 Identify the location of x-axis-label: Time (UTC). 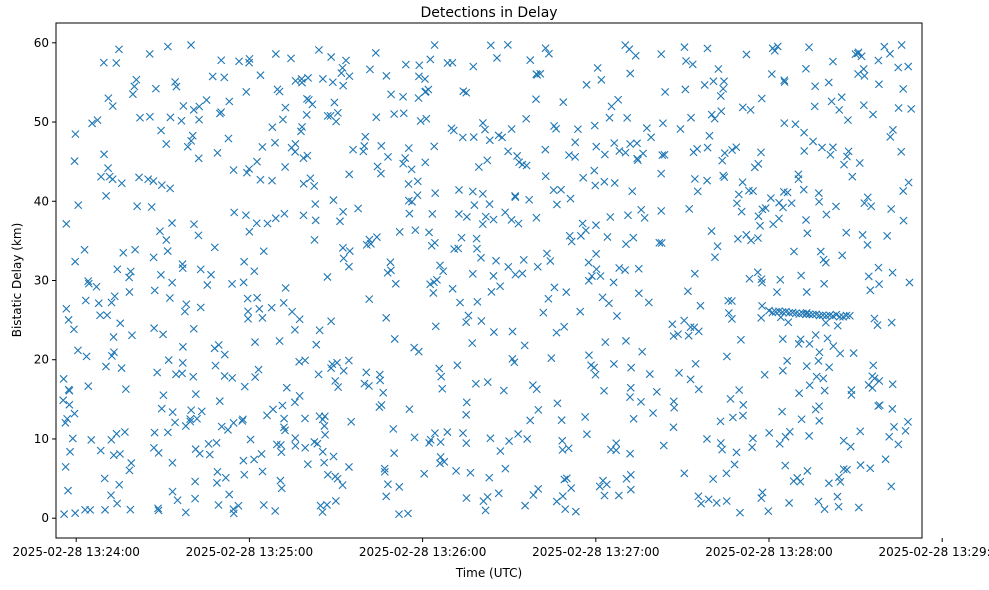
(488, 573).